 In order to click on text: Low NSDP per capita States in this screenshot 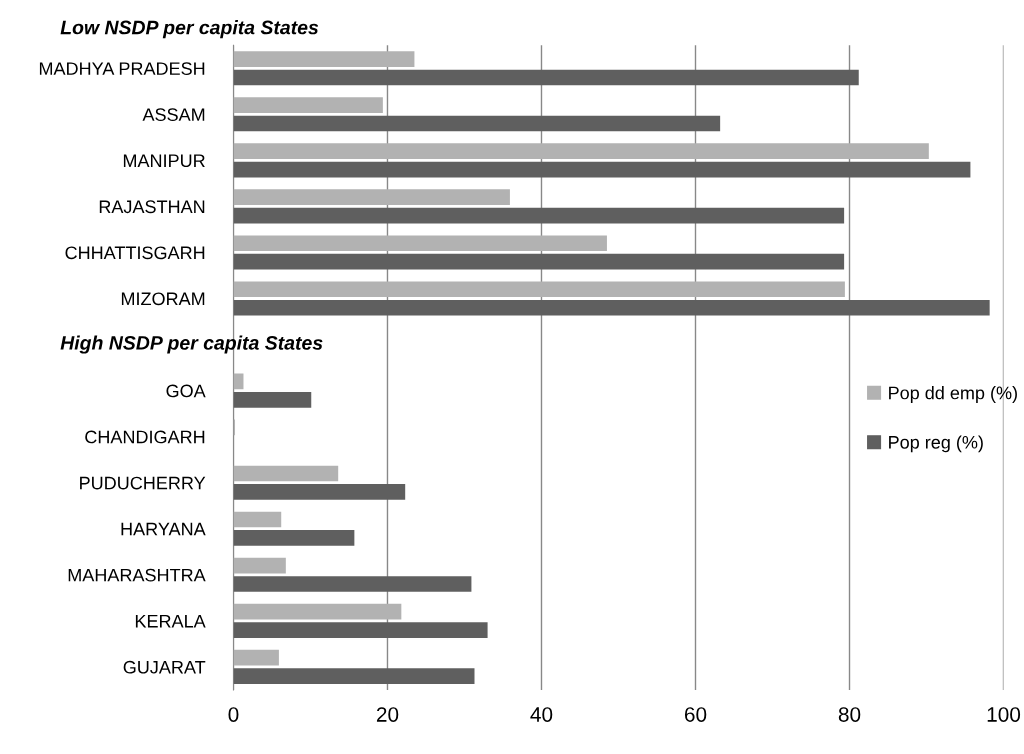, I will do `click(189, 29)`.